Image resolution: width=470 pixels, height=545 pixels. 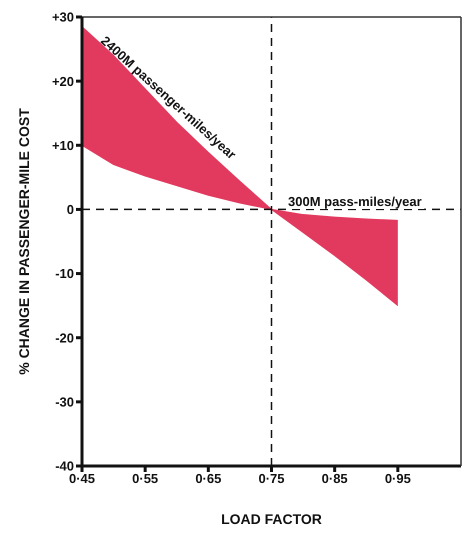 What do you see at coordinates (63, 81) in the screenshot?
I see `y-tick-label: +20` at bounding box center [63, 81].